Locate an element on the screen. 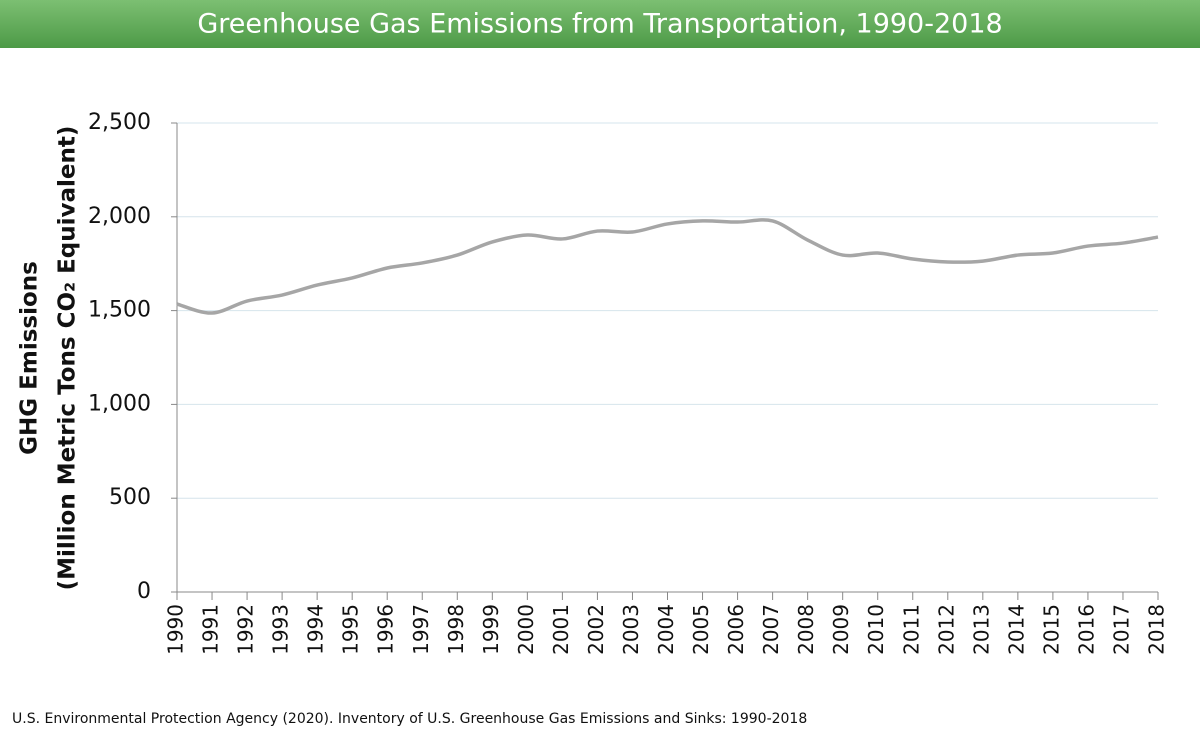 The image size is (1200, 753). x-tick-label: 2005 is located at coordinates (701, 629).